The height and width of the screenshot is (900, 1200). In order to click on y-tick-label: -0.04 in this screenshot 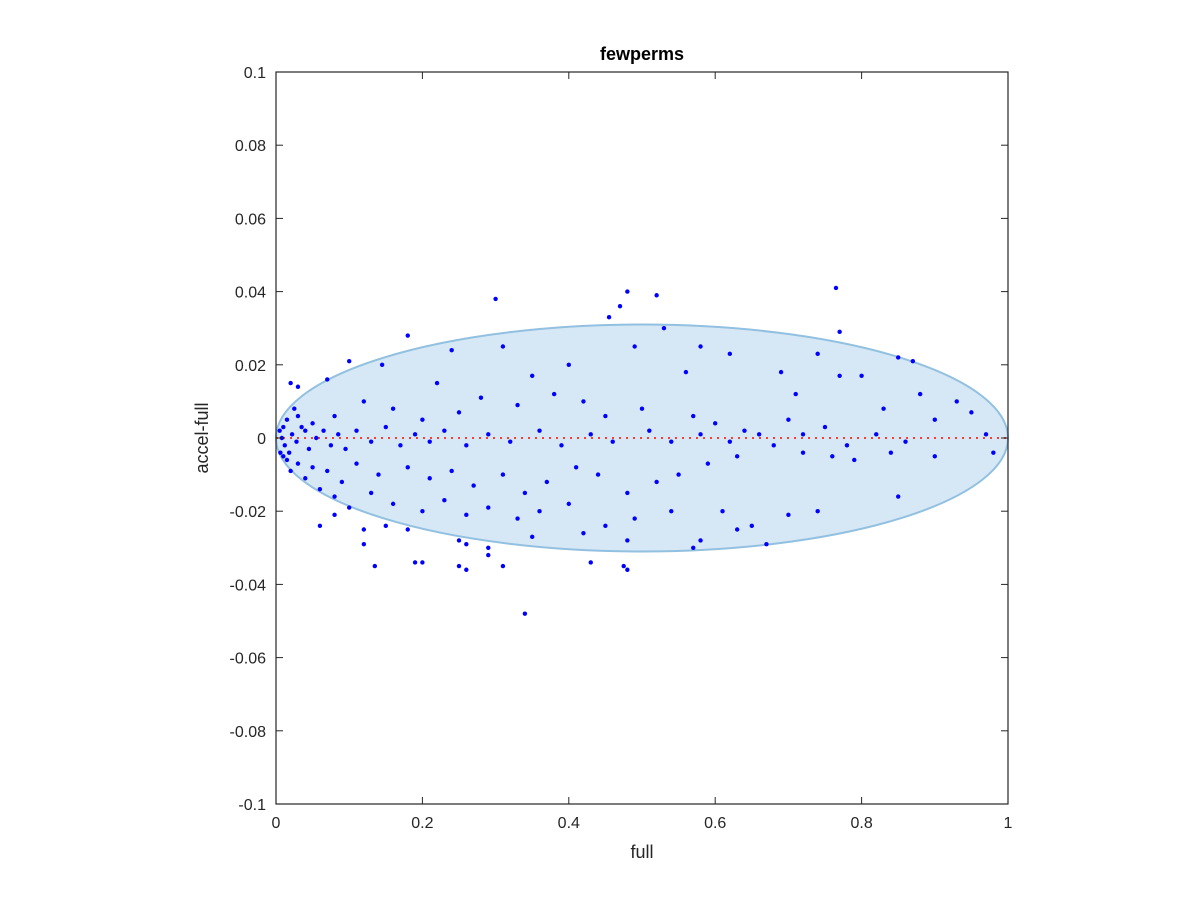, I will do `click(248, 585)`.